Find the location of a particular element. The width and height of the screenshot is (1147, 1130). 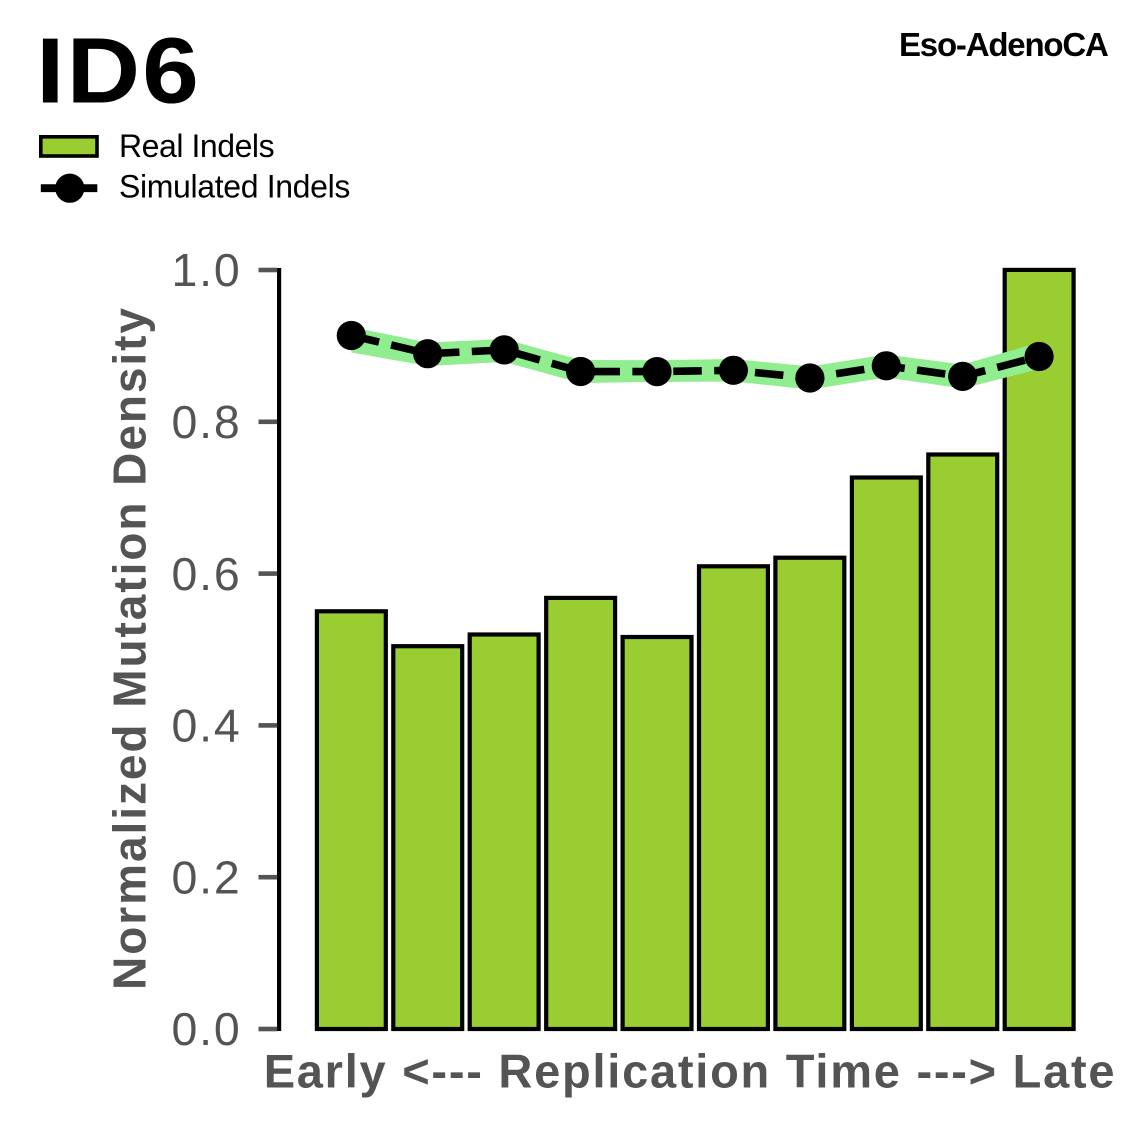

svg-text: 1.0 is located at coordinates (206, 270).